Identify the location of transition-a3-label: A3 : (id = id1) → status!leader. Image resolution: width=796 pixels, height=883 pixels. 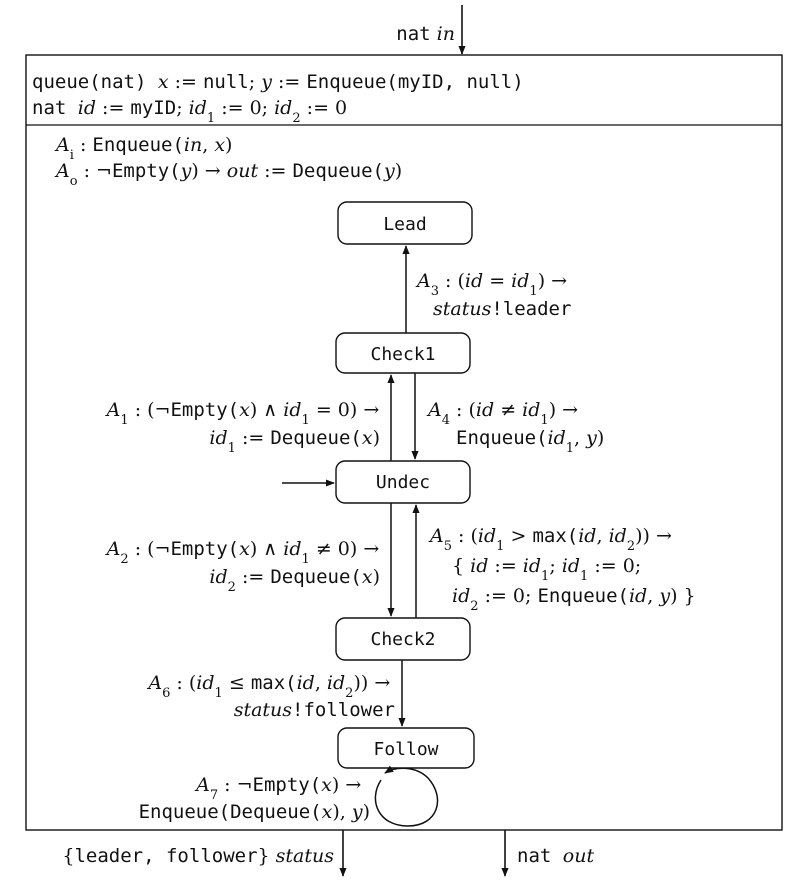
(493, 295).